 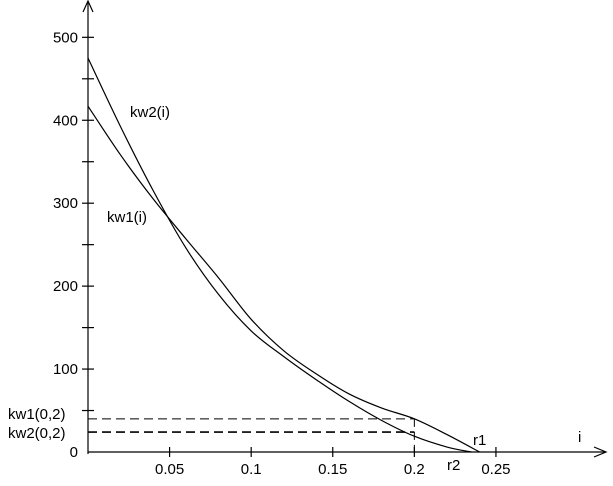 I want to click on annotation-kw1: kw1(0,2), so click(x=37, y=414).